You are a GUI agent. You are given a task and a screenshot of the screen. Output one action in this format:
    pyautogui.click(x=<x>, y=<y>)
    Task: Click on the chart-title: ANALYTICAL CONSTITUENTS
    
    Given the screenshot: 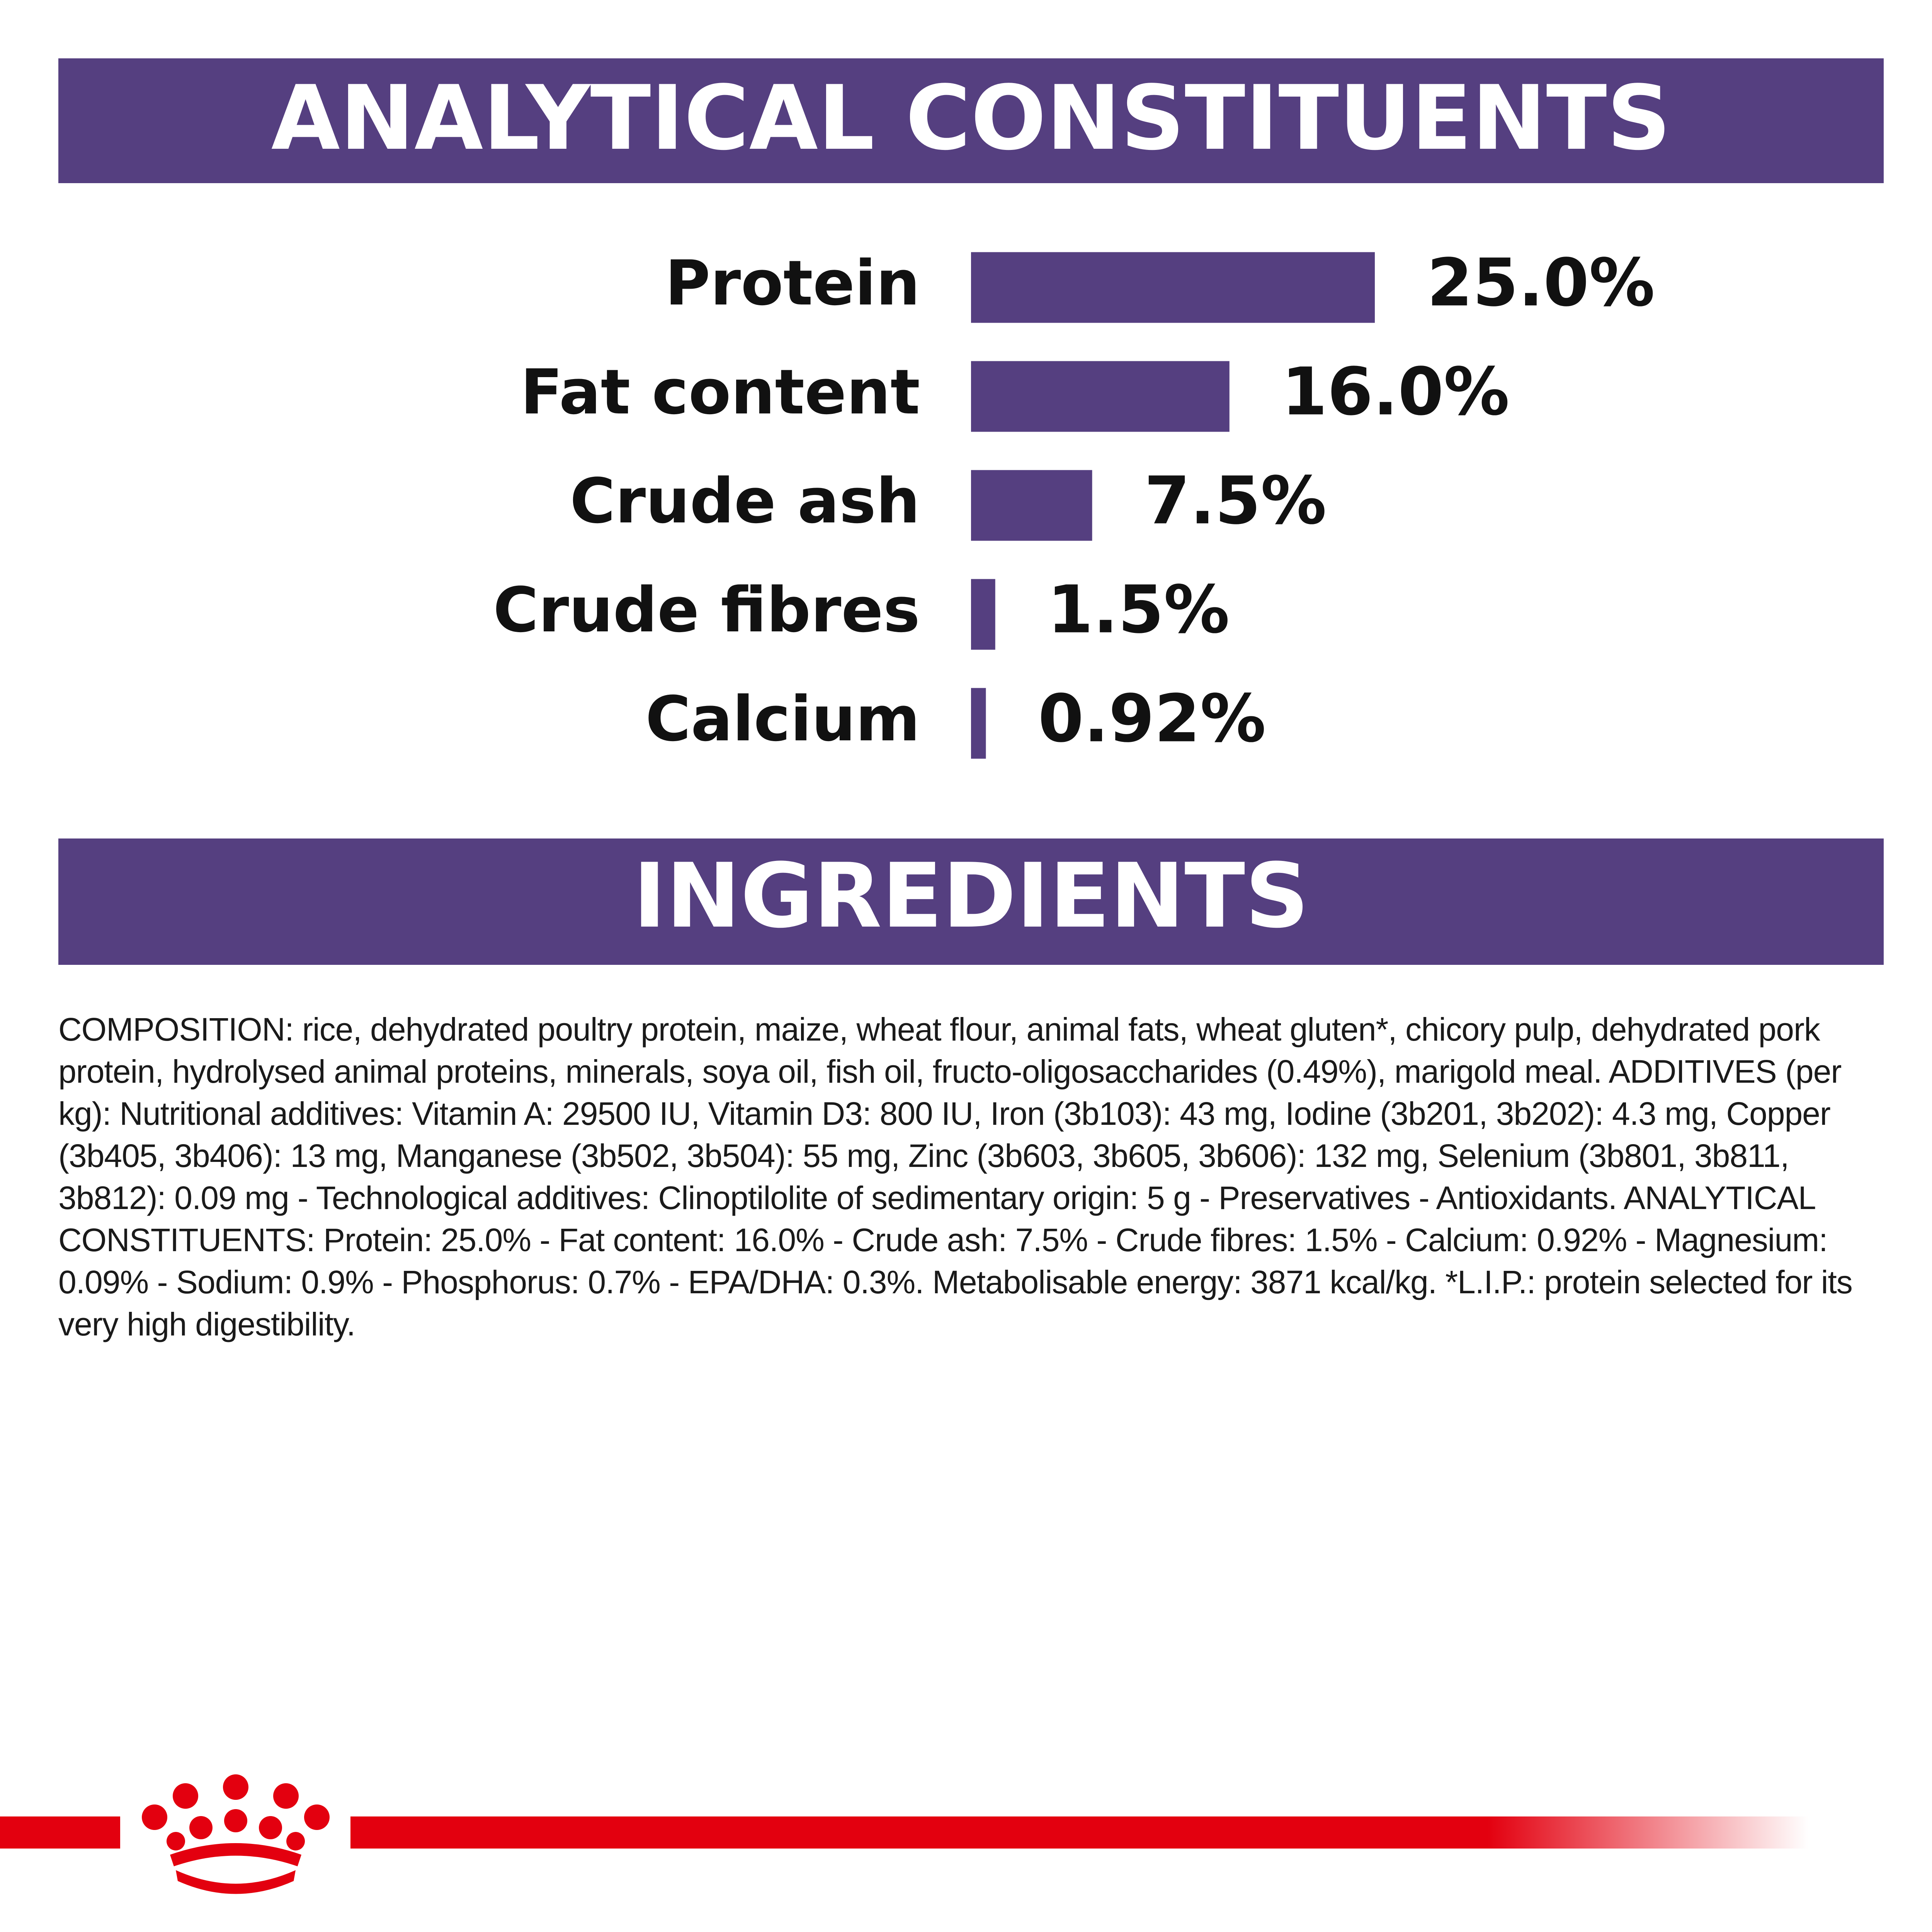 What is the action you would take?
    pyautogui.click(x=971, y=119)
    